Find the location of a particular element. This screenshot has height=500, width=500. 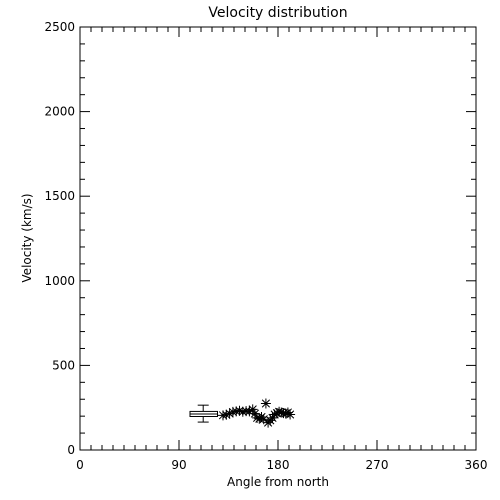

x-axis-label: Angle from north is located at coordinates (278, 482).